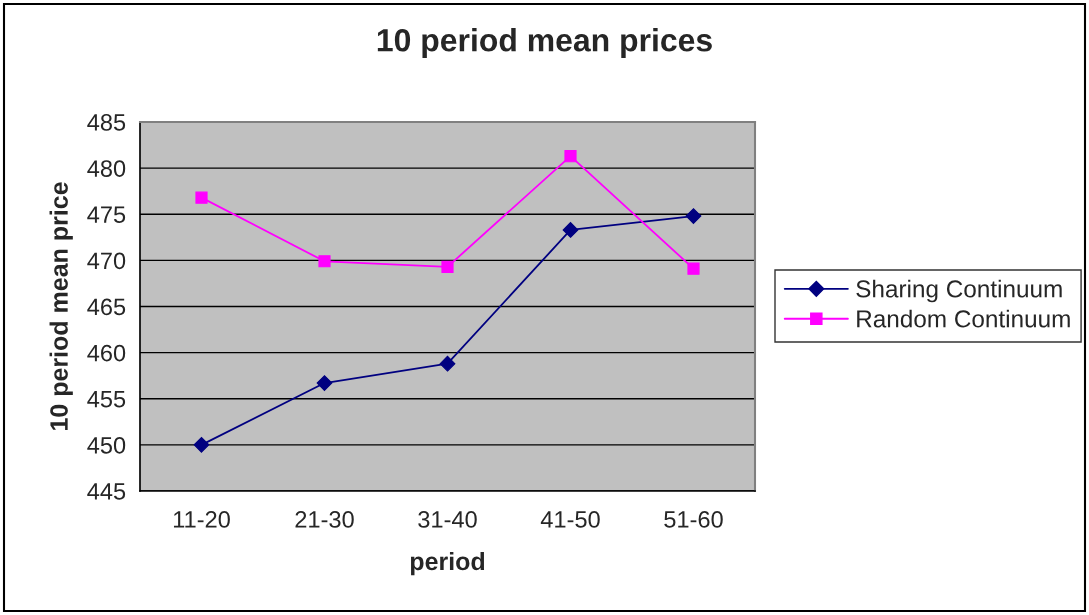 The width and height of the screenshot is (1089, 615). What do you see at coordinates (201, 519) in the screenshot?
I see `x-tick-label: 11-20` at bounding box center [201, 519].